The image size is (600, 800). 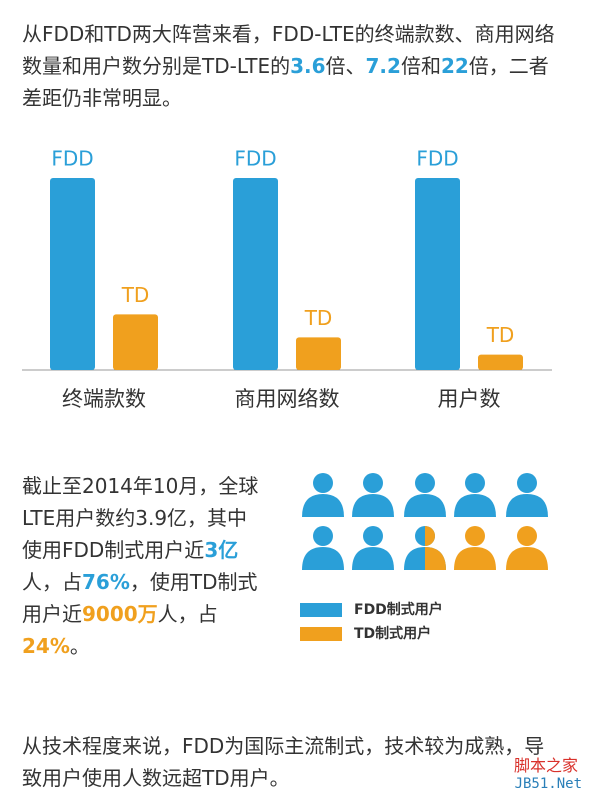 I want to click on watermark-site: 脚本之家, so click(x=545, y=765).